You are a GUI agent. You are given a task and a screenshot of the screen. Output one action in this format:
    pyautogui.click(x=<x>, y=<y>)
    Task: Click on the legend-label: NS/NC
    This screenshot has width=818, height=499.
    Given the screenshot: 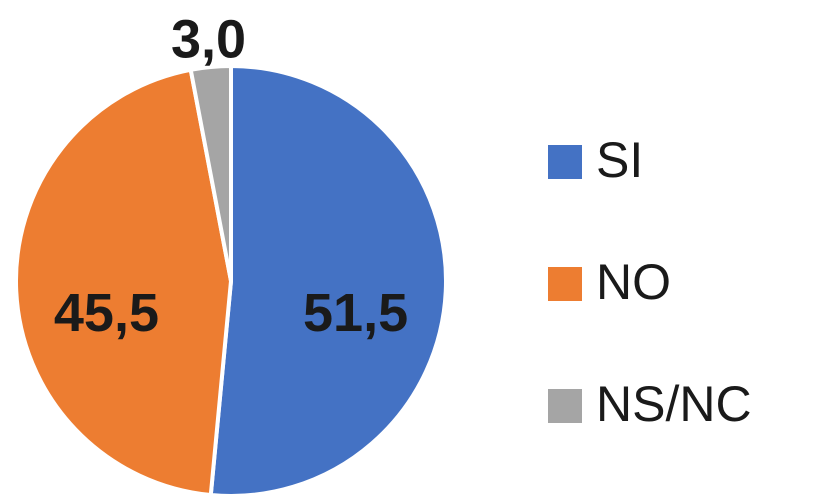 What is the action you would take?
    pyautogui.click(x=674, y=404)
    